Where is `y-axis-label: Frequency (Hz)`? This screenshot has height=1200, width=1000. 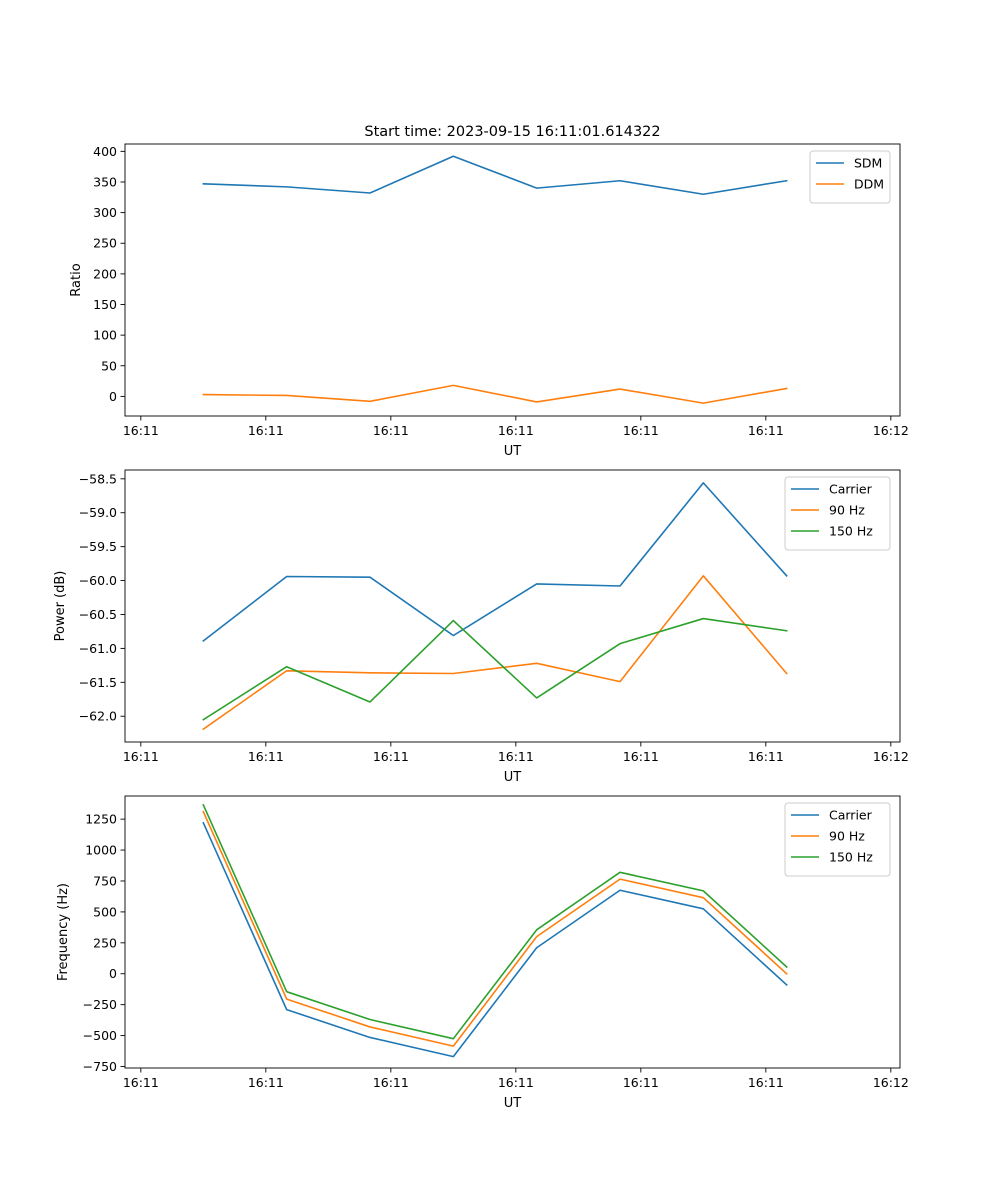 y-axis-label: Frequency (Hz) is located at coordinates (63, 932).